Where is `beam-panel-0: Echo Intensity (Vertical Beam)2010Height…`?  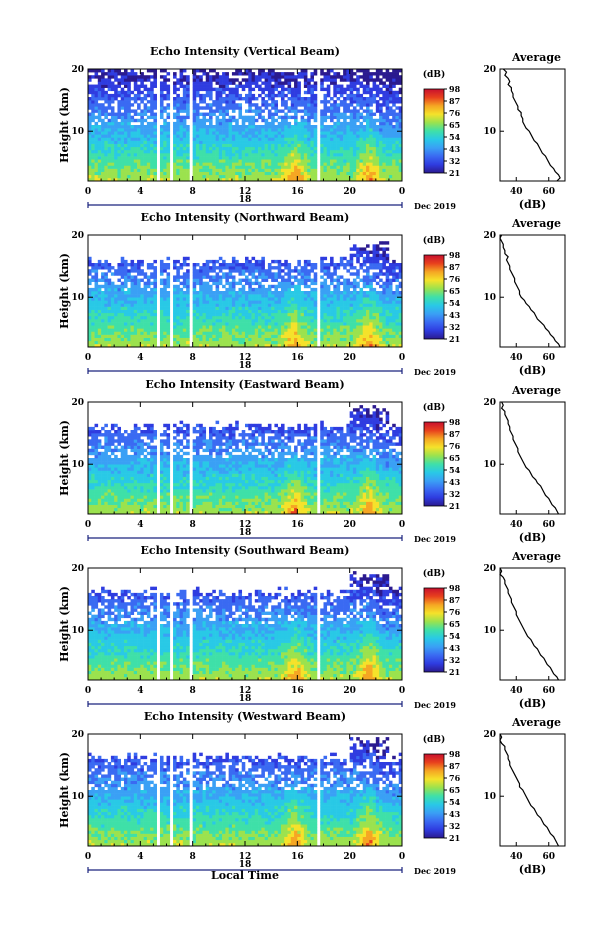
beam-panel-0: Echo Intensity (Vertical Beam)2010Height… is located at coordinates (312, 128).